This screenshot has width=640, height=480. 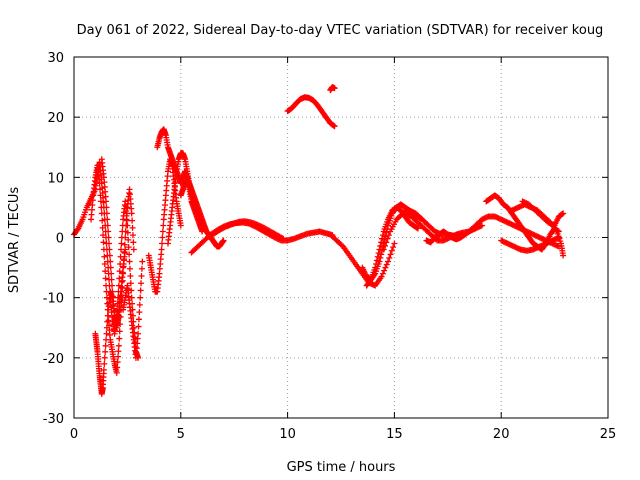 What do you see at coordinates (53, 299) in the screenshot?
I see `y-tick-label: -10` at bounding box center [53, 299].